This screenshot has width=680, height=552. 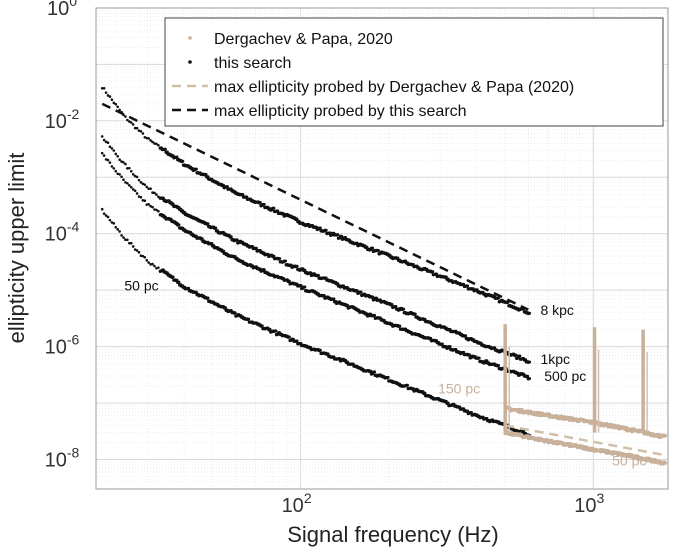 What do you see at coordinates (459, 389) in the screenshot?
I see `annotation-label: 150 pc` at bounding box center [459, 389].